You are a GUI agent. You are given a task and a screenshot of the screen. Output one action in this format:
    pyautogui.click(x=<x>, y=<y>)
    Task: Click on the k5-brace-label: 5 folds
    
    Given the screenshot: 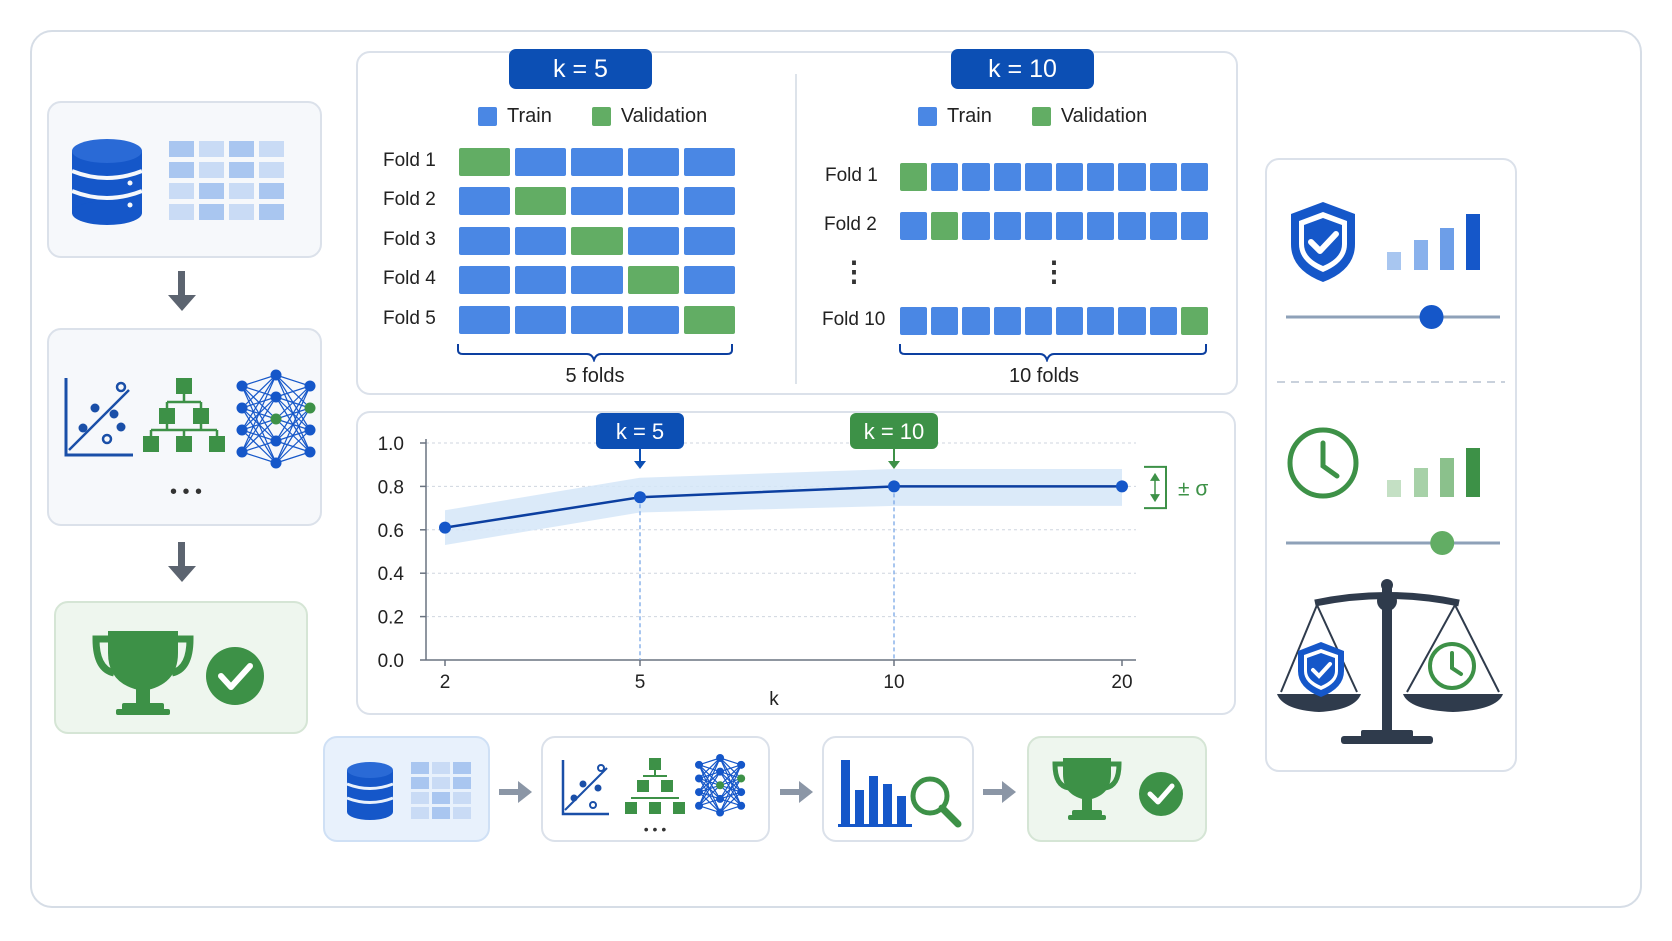 What is the action you would take?
    pyautogui.click(x=595, y=376)
    